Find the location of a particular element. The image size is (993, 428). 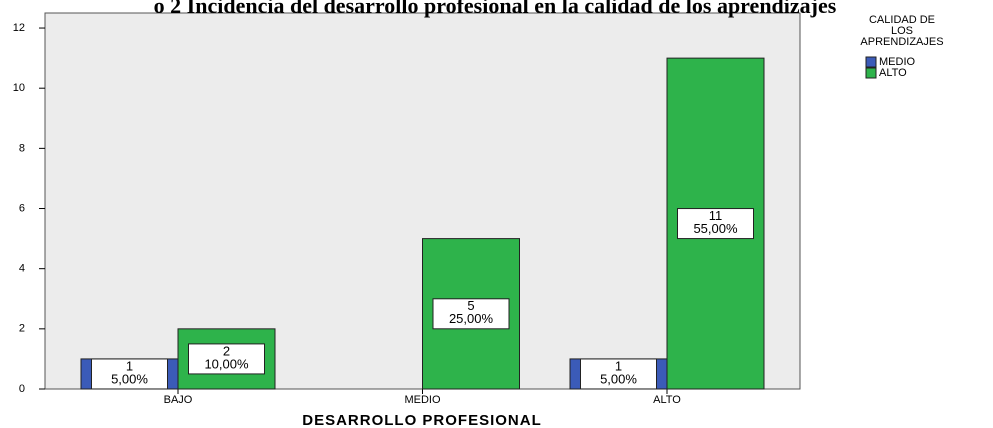

x-tick-label: BAJO is located at coordinates (178, 400).